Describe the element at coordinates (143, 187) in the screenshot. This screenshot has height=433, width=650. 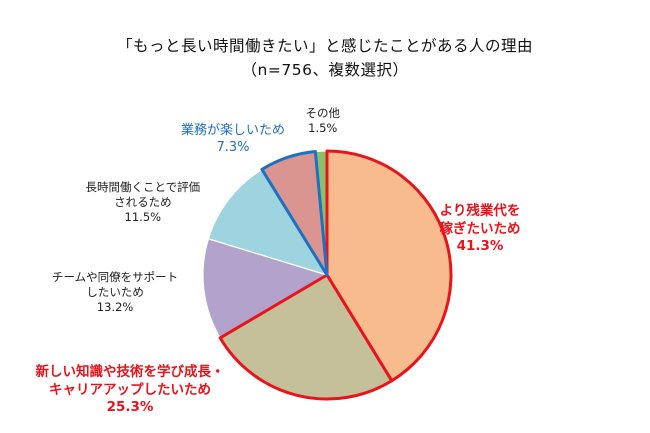
I see `slice-label-text: 長時間働くことで評価` at that location.